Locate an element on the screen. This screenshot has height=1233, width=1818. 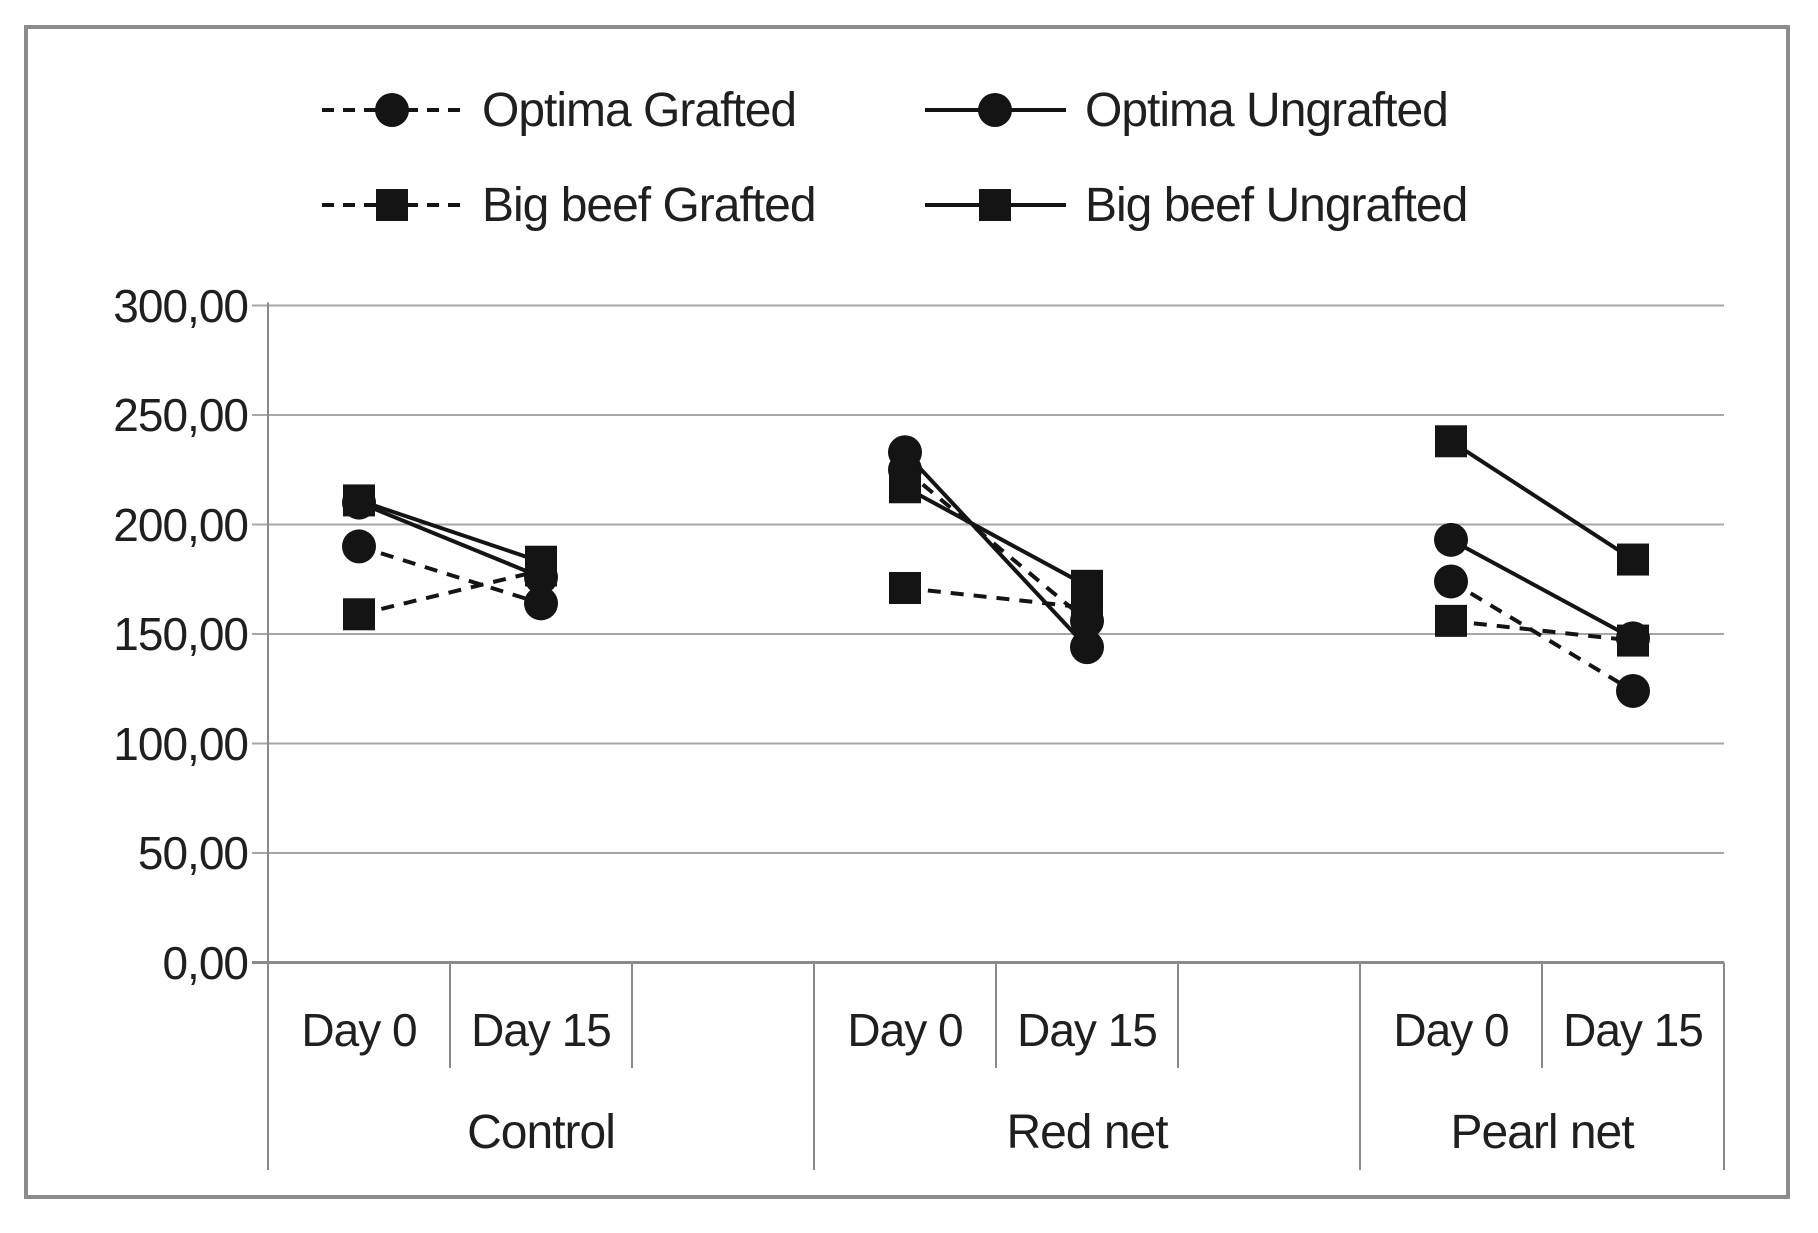
y-tick-label: 250,00 is located at coordinates (181, 415).